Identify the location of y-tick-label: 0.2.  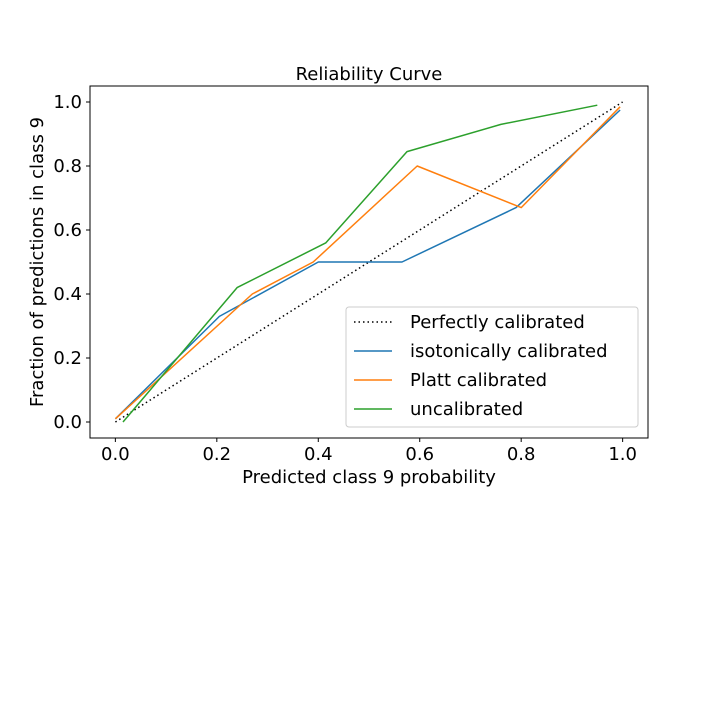
(67, 358).